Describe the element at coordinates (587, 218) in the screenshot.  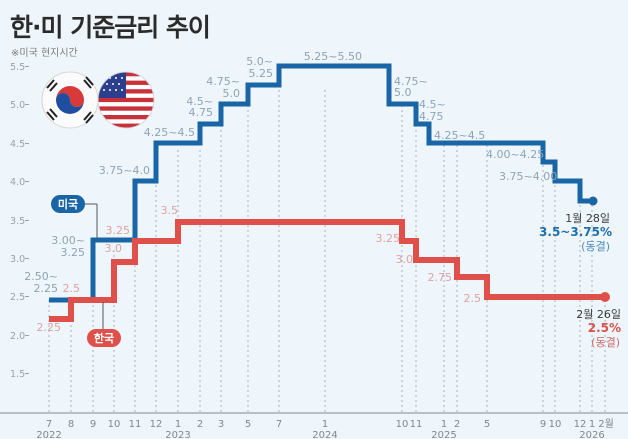
I see `svg-text: 1월 28일` at that location.